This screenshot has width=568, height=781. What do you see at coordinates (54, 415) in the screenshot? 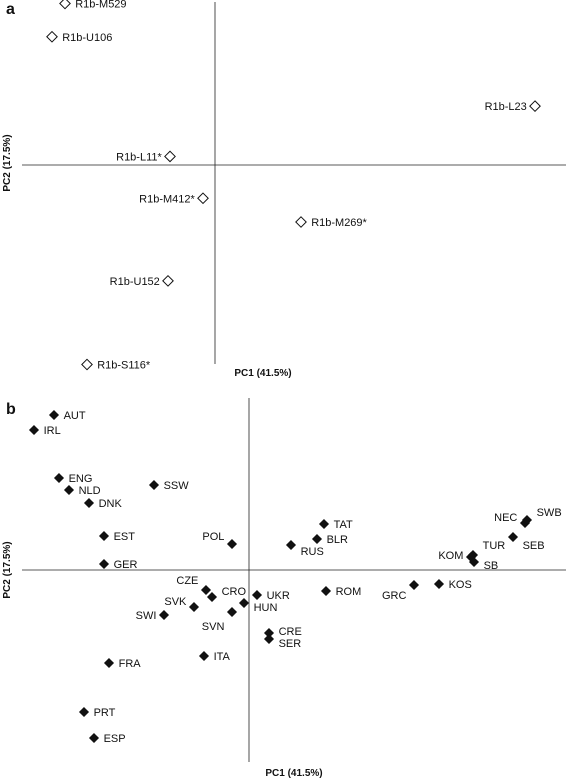
I see `point-marker-AUT` at bounding box center [54, 415].